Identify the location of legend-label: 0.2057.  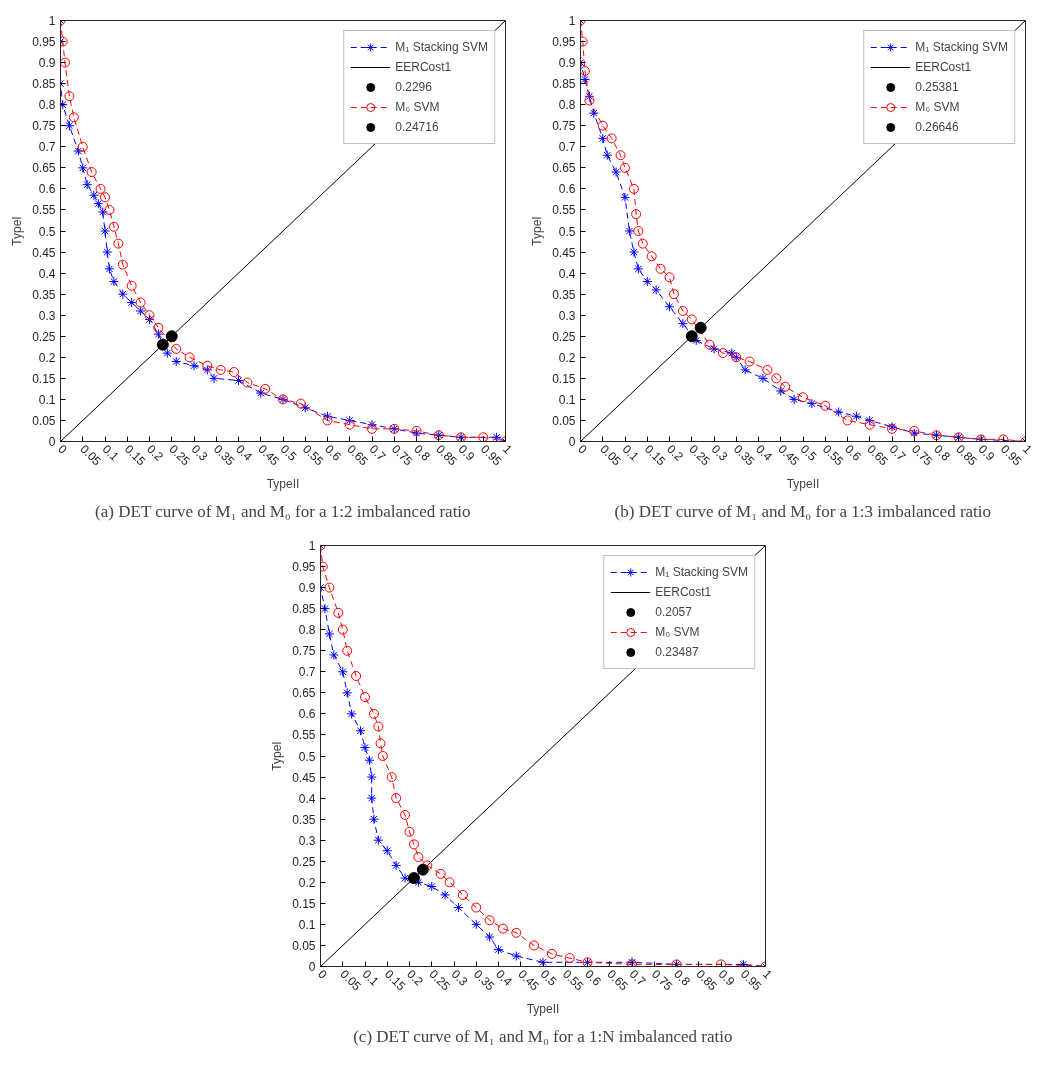
(673, 612).